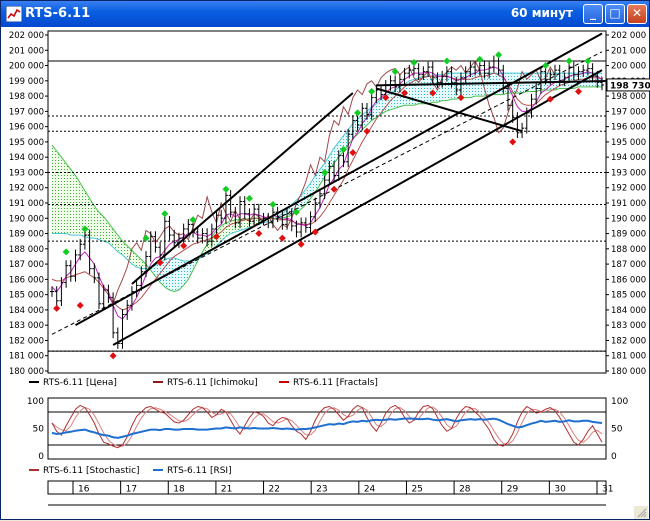 The height and width of the screenshot is (521, 650). I want to click on legend-label: RTS-6.11 [Fractals], so click(335, 383).